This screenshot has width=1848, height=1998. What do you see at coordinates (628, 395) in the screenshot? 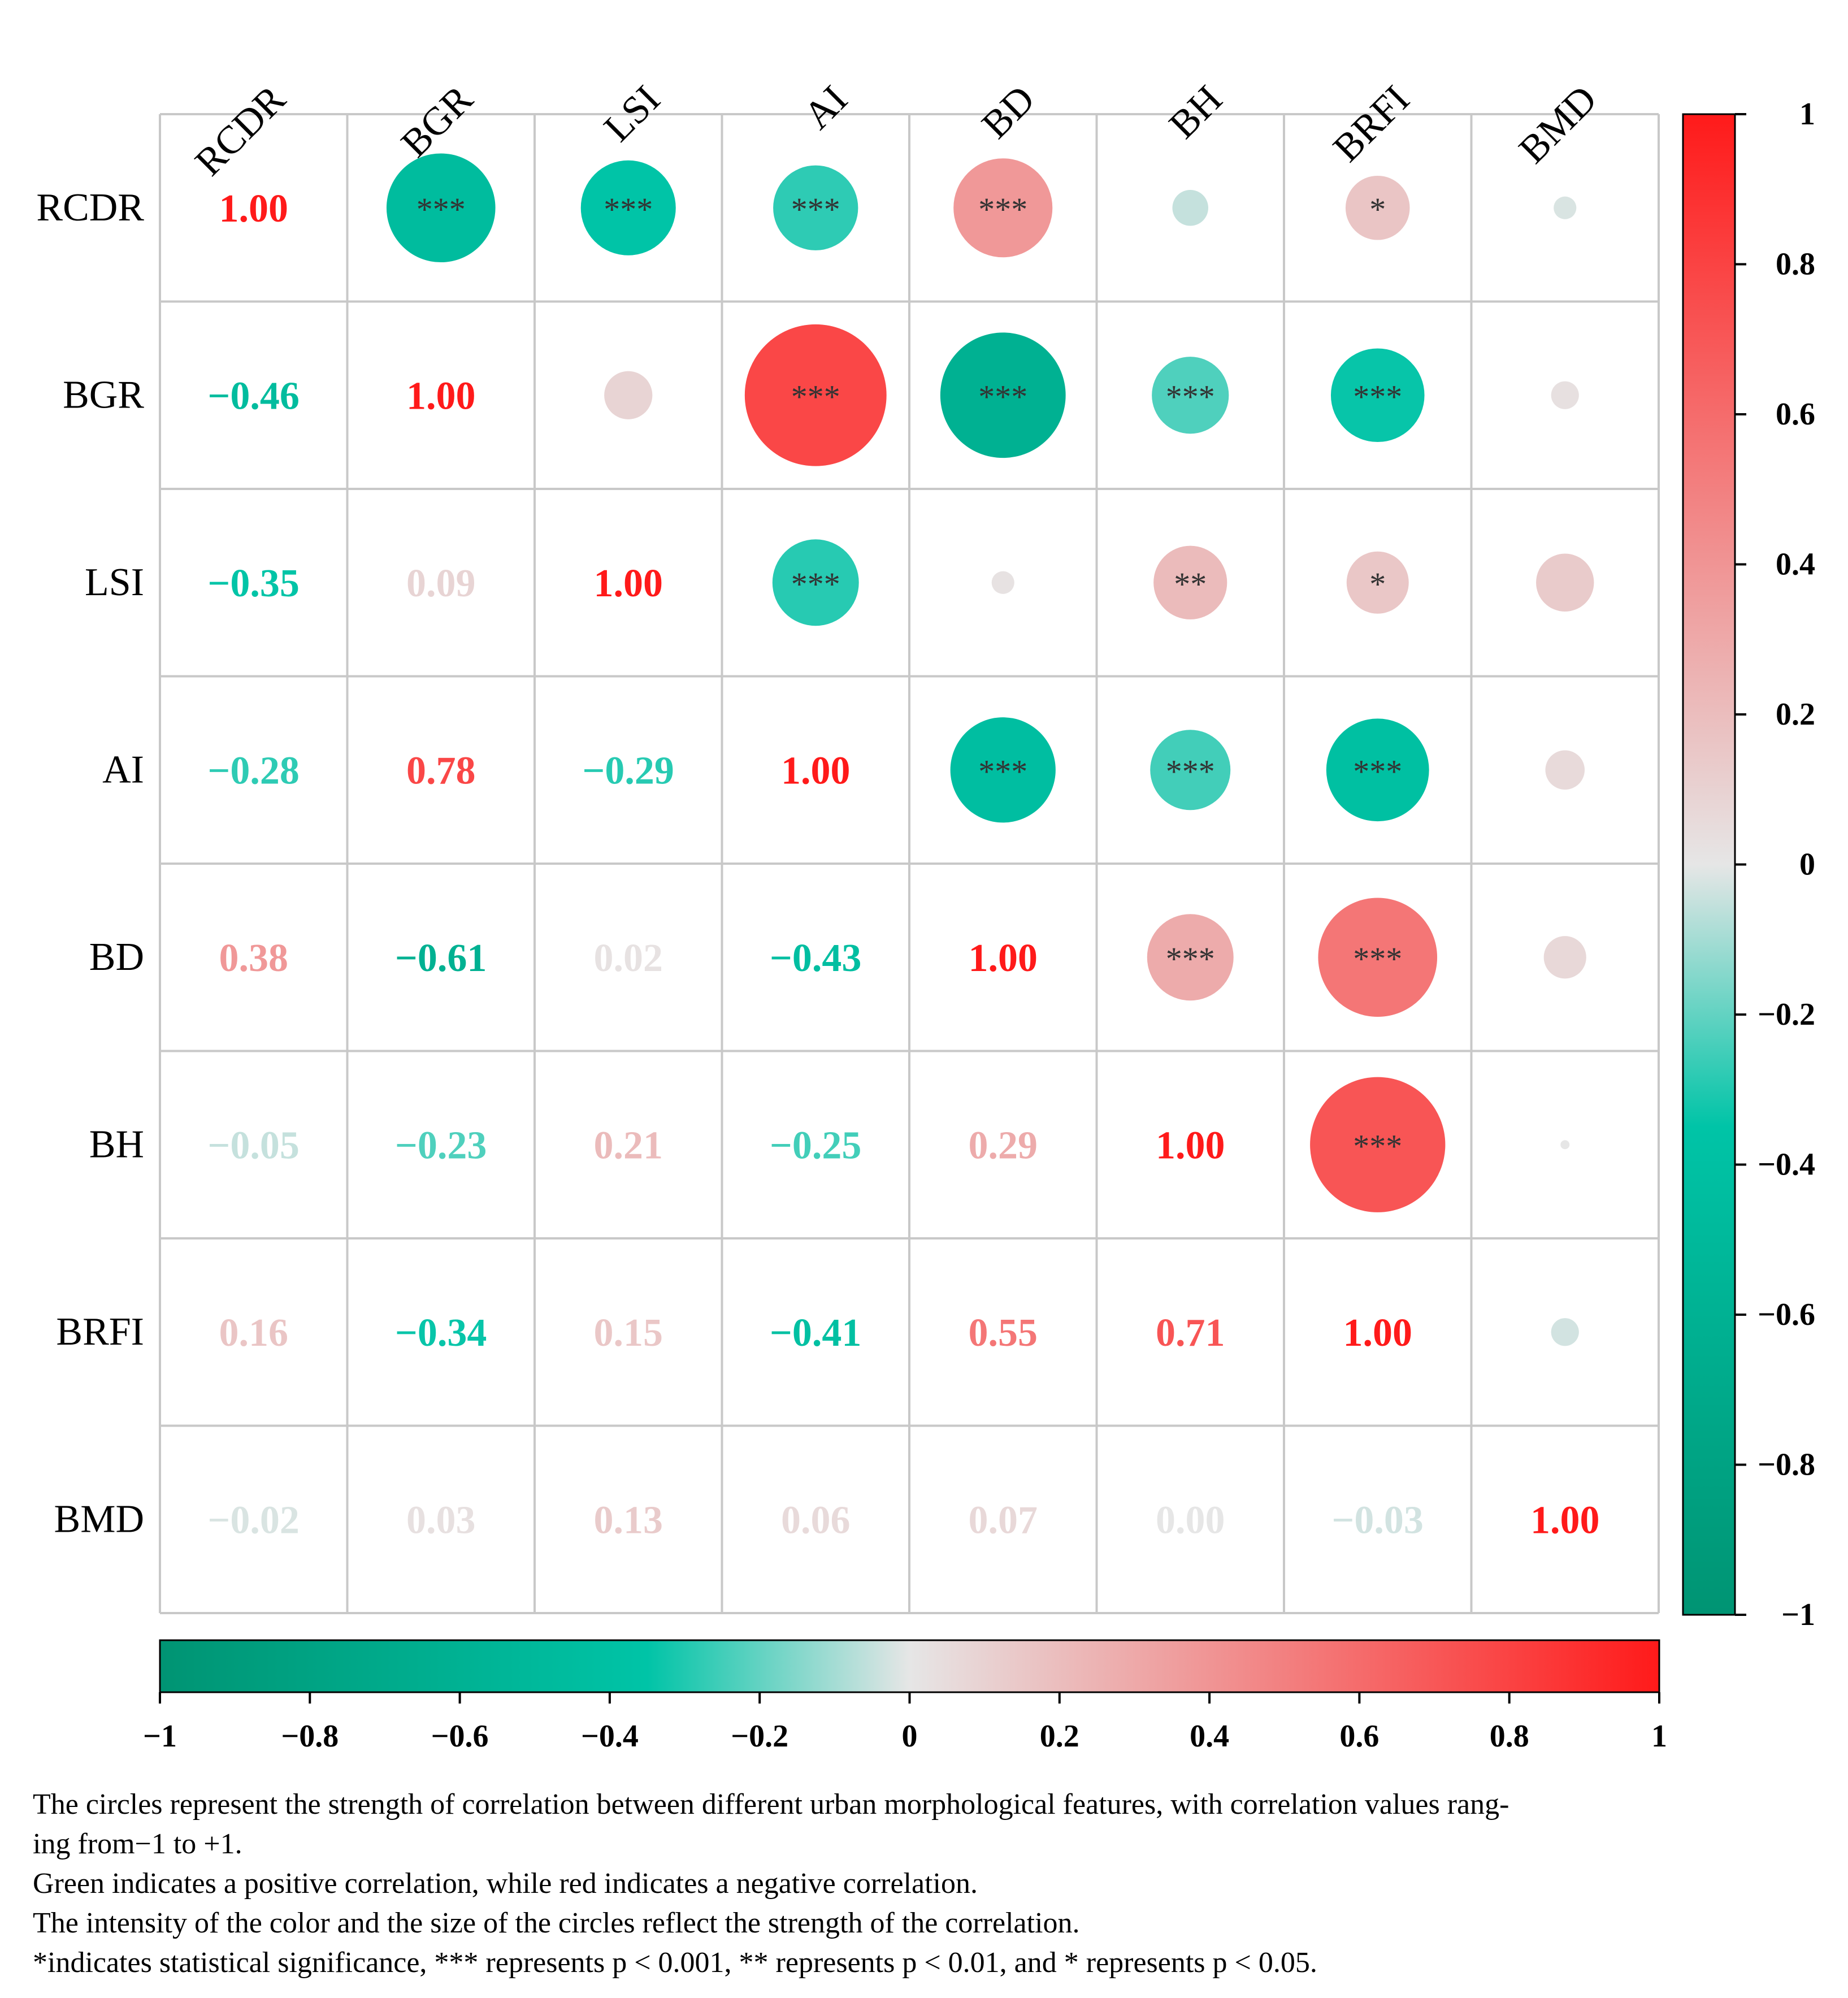
I see `corr-circle-BGR-LSI` at bounding box center [628, 395].